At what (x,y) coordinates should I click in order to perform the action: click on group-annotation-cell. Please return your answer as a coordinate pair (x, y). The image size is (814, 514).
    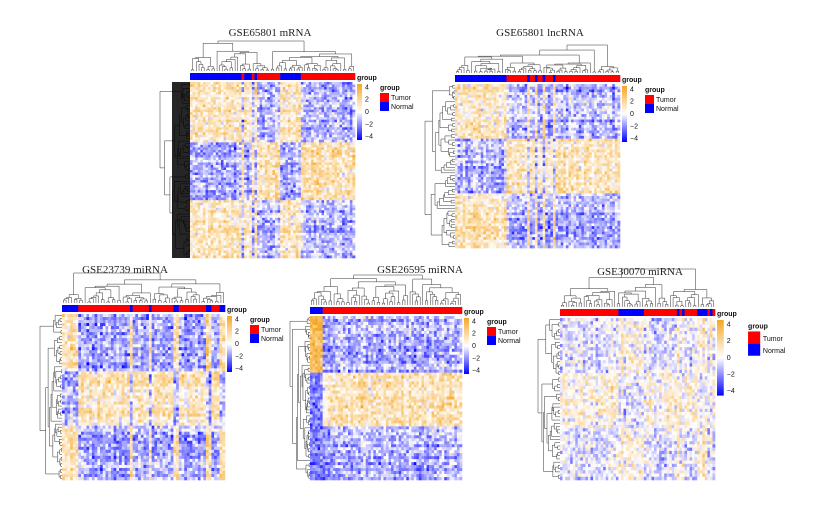
    Looking at the image, I should click on (256, 76).